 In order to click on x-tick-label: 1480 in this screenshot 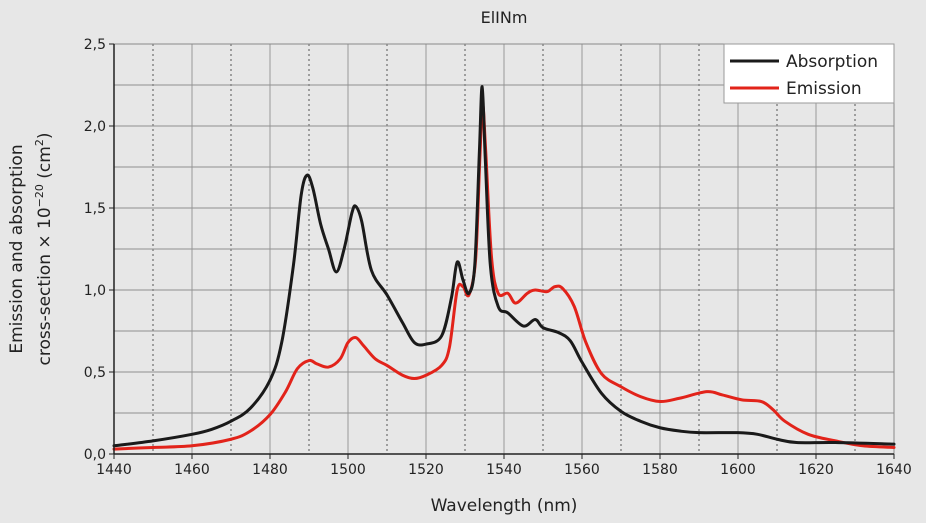, I will do `click(270, 470)`.